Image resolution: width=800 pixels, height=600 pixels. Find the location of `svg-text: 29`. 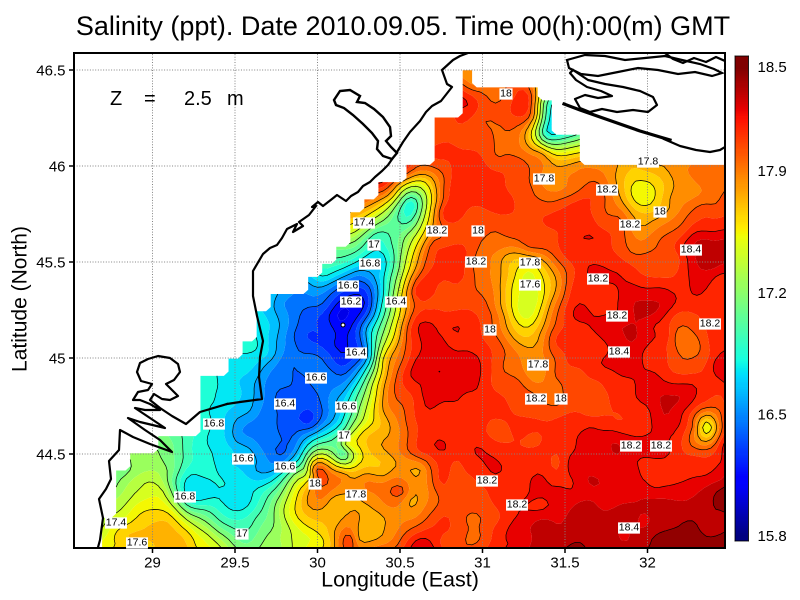

svg-text: 29 is located at coordinates (152, 562).